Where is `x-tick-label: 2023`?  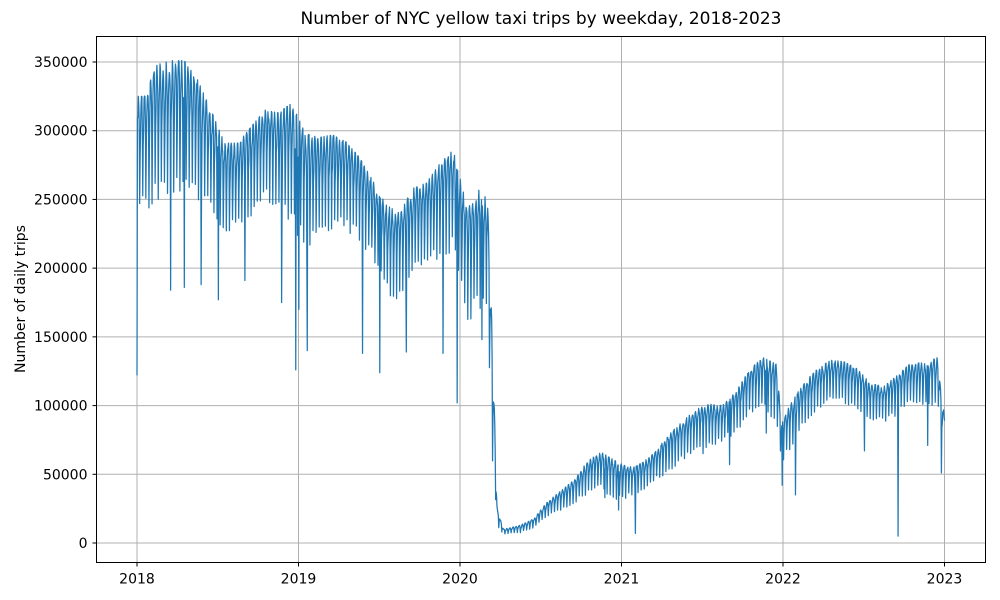 x-tick-label: 2023 is located at coordinates (945, 580).